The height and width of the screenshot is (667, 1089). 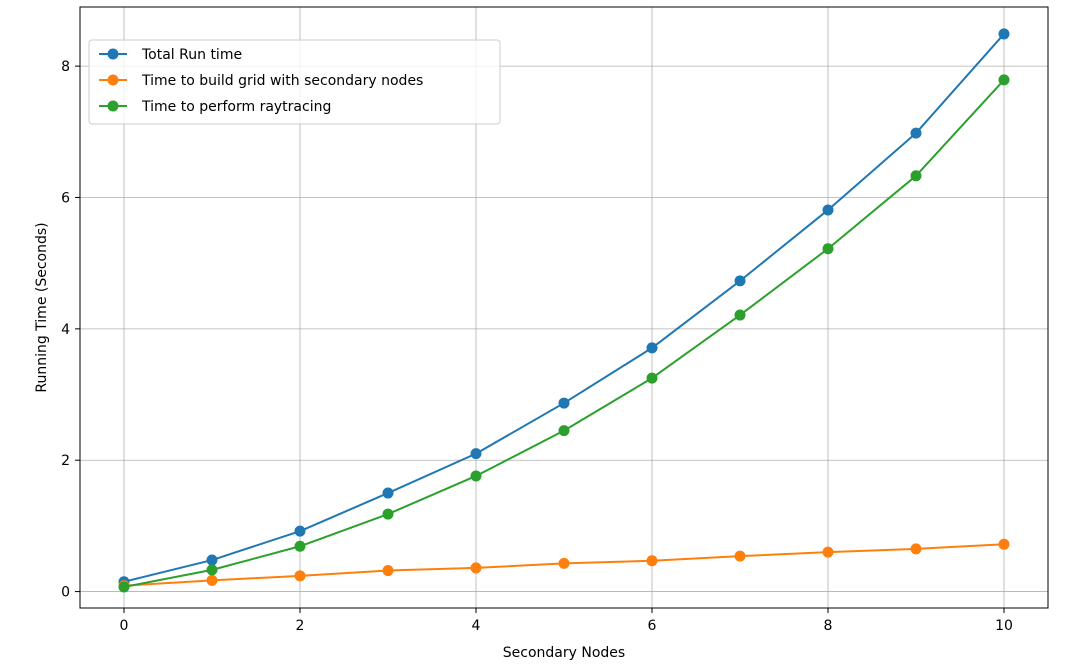 I want to click on y-tick-label: 8, so click(x=65, y=67).